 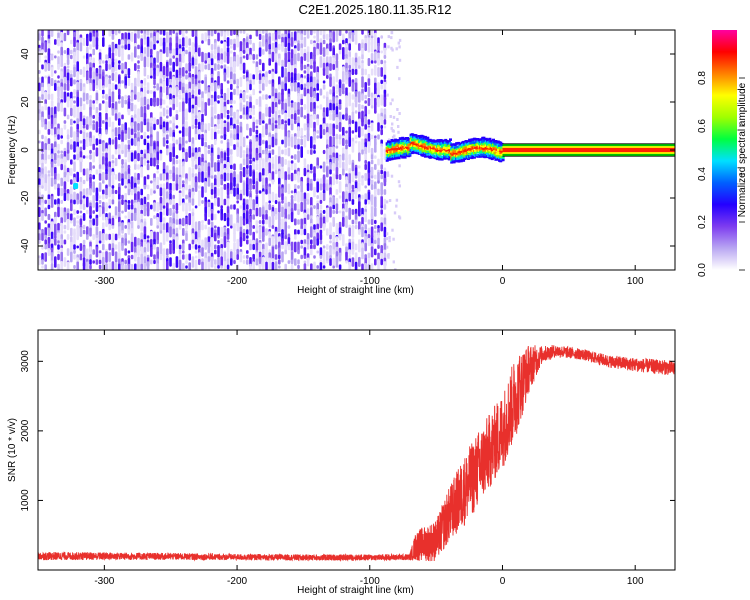 What do you see at coordinates (702, 270) in the screenshot?
I see `colorbar-tick-label: 0.0` at bounding box center [702, 270].